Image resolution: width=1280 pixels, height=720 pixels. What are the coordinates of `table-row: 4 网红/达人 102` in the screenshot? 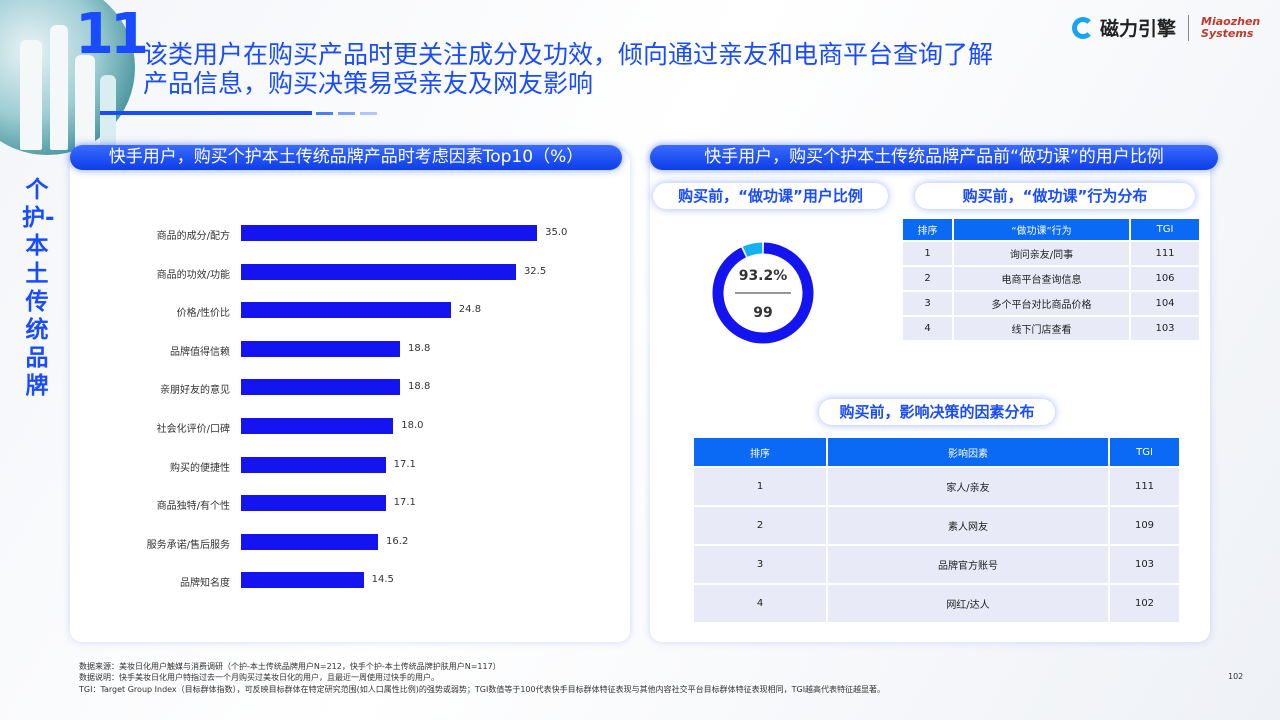 It's located at (936, 603).